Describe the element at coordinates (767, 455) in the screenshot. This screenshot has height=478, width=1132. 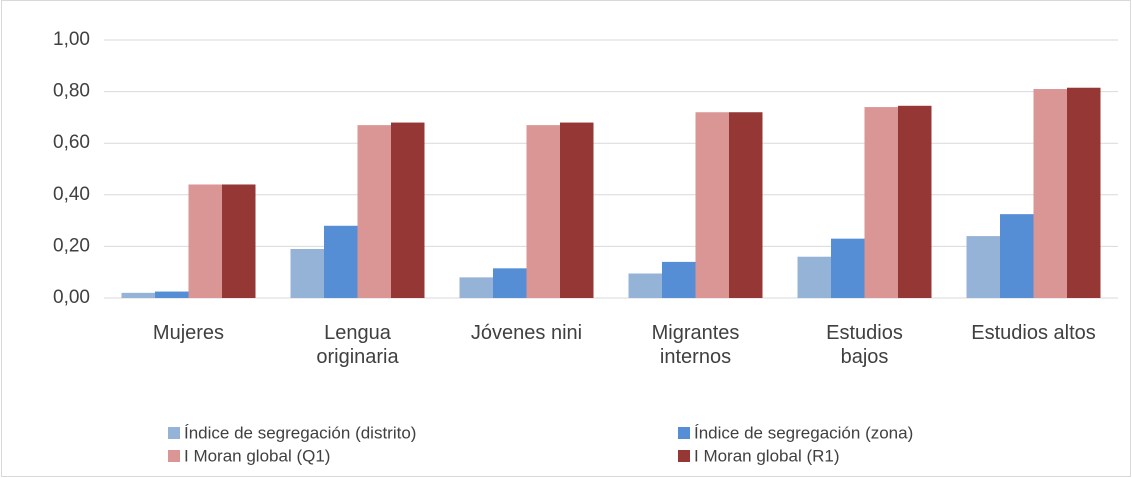
I see `legend-label: I Moran global (R1)` at that location.